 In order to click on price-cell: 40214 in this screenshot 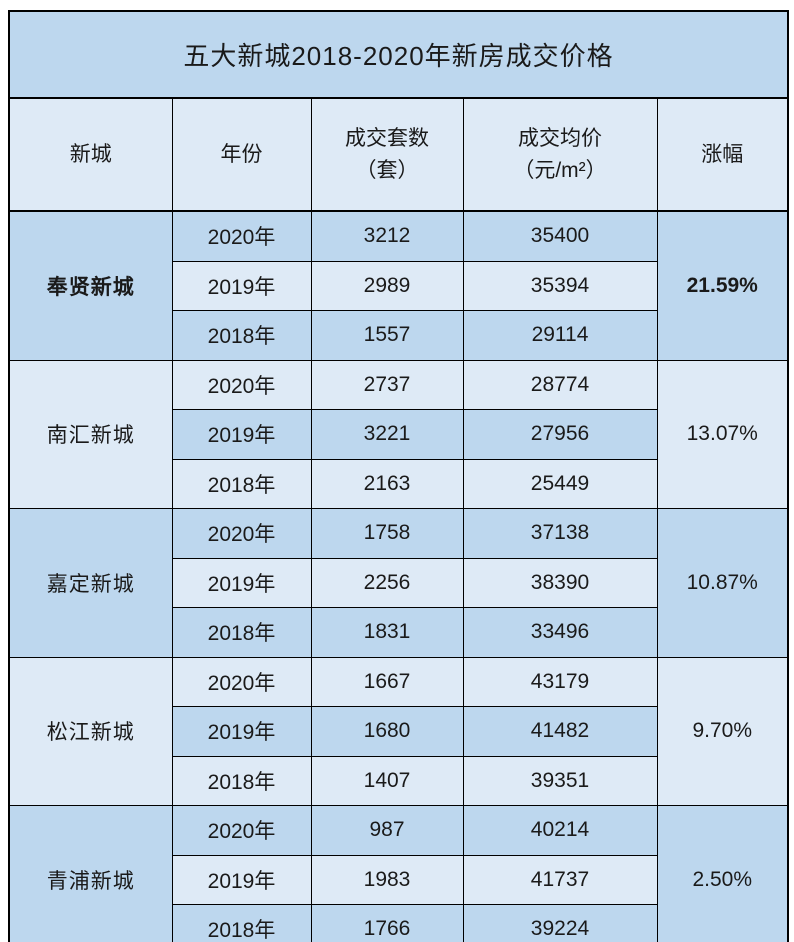, I will do `click(560, 830)`.